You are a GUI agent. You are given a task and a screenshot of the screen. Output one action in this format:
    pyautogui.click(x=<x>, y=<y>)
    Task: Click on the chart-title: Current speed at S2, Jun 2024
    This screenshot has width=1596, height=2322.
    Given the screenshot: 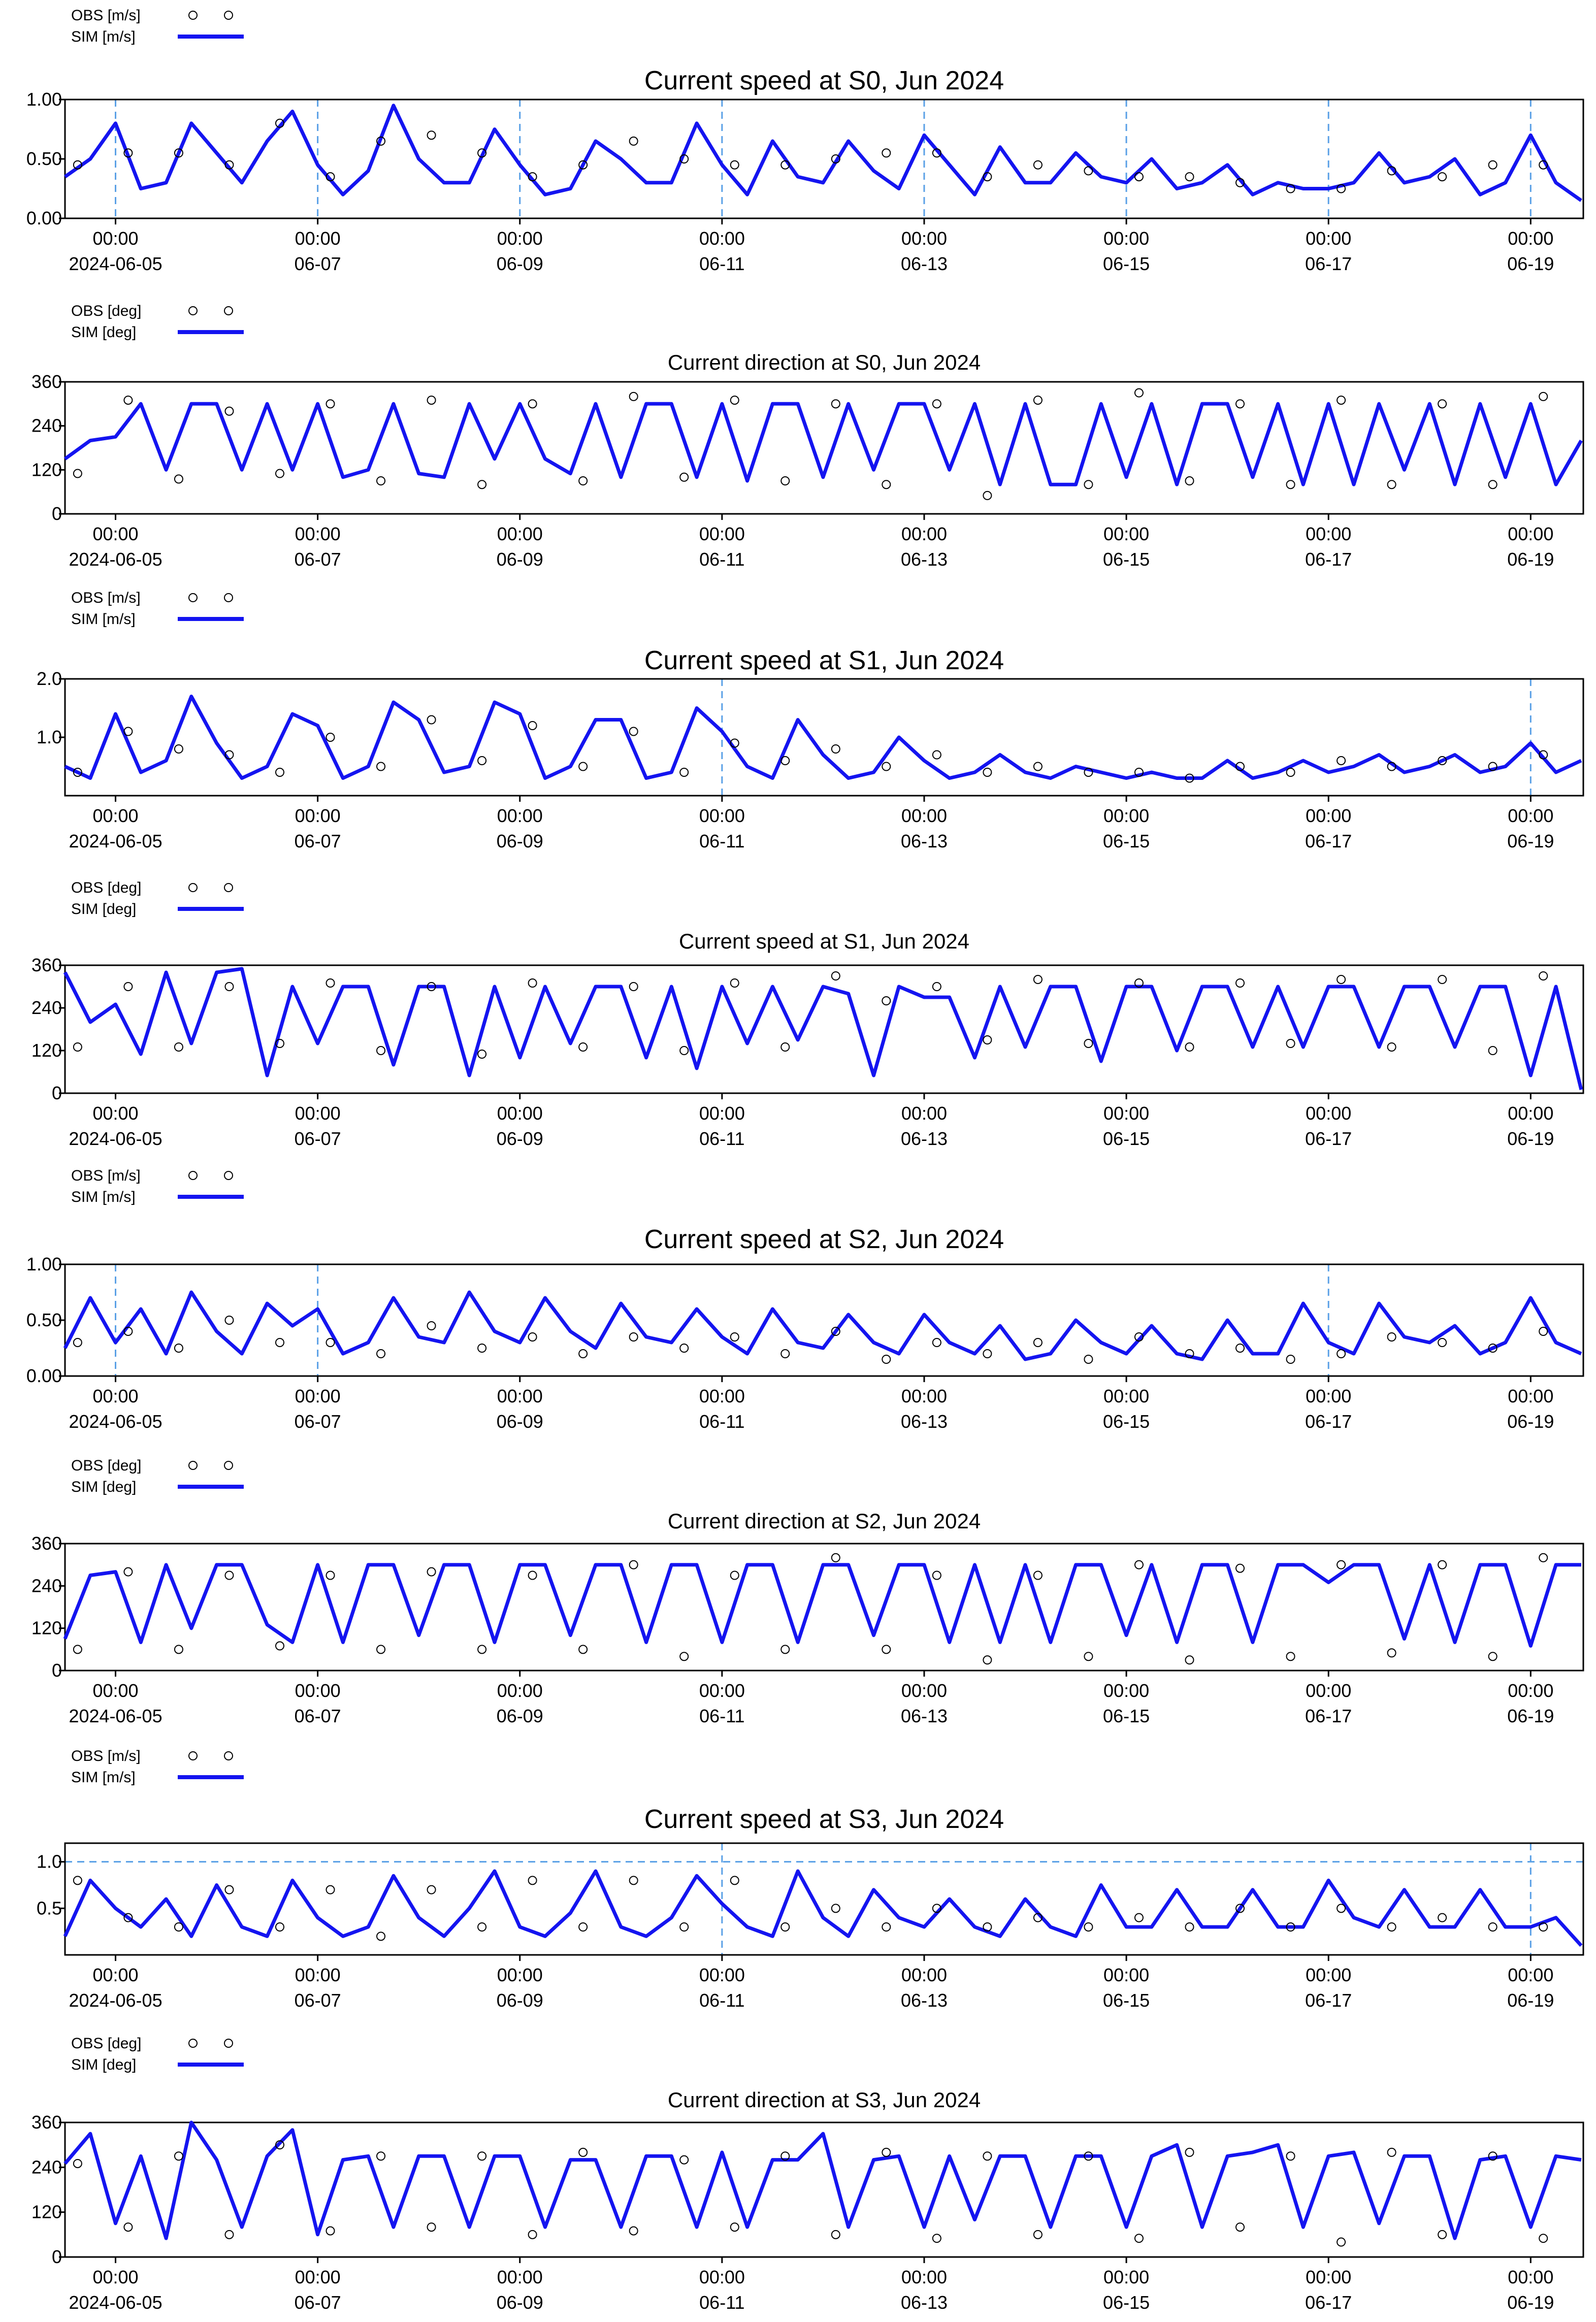 What is the action you would take?
    pyautogui.click(x=824, y=1239)
    